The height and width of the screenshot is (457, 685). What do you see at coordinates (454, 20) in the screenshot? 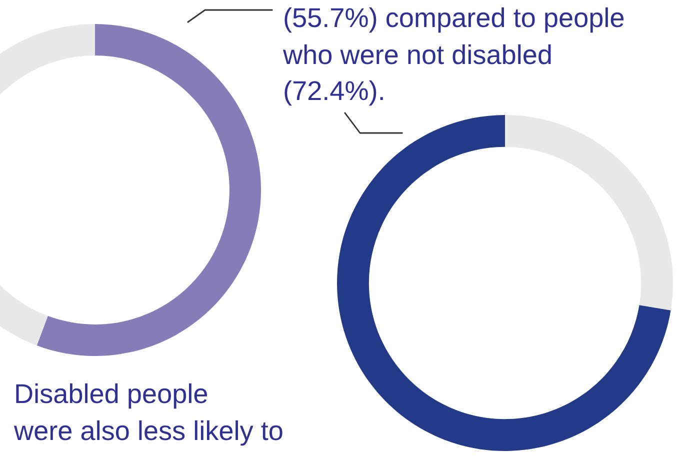
I see `text: (55.7%) compared to people` at bounding box center [454, 20].